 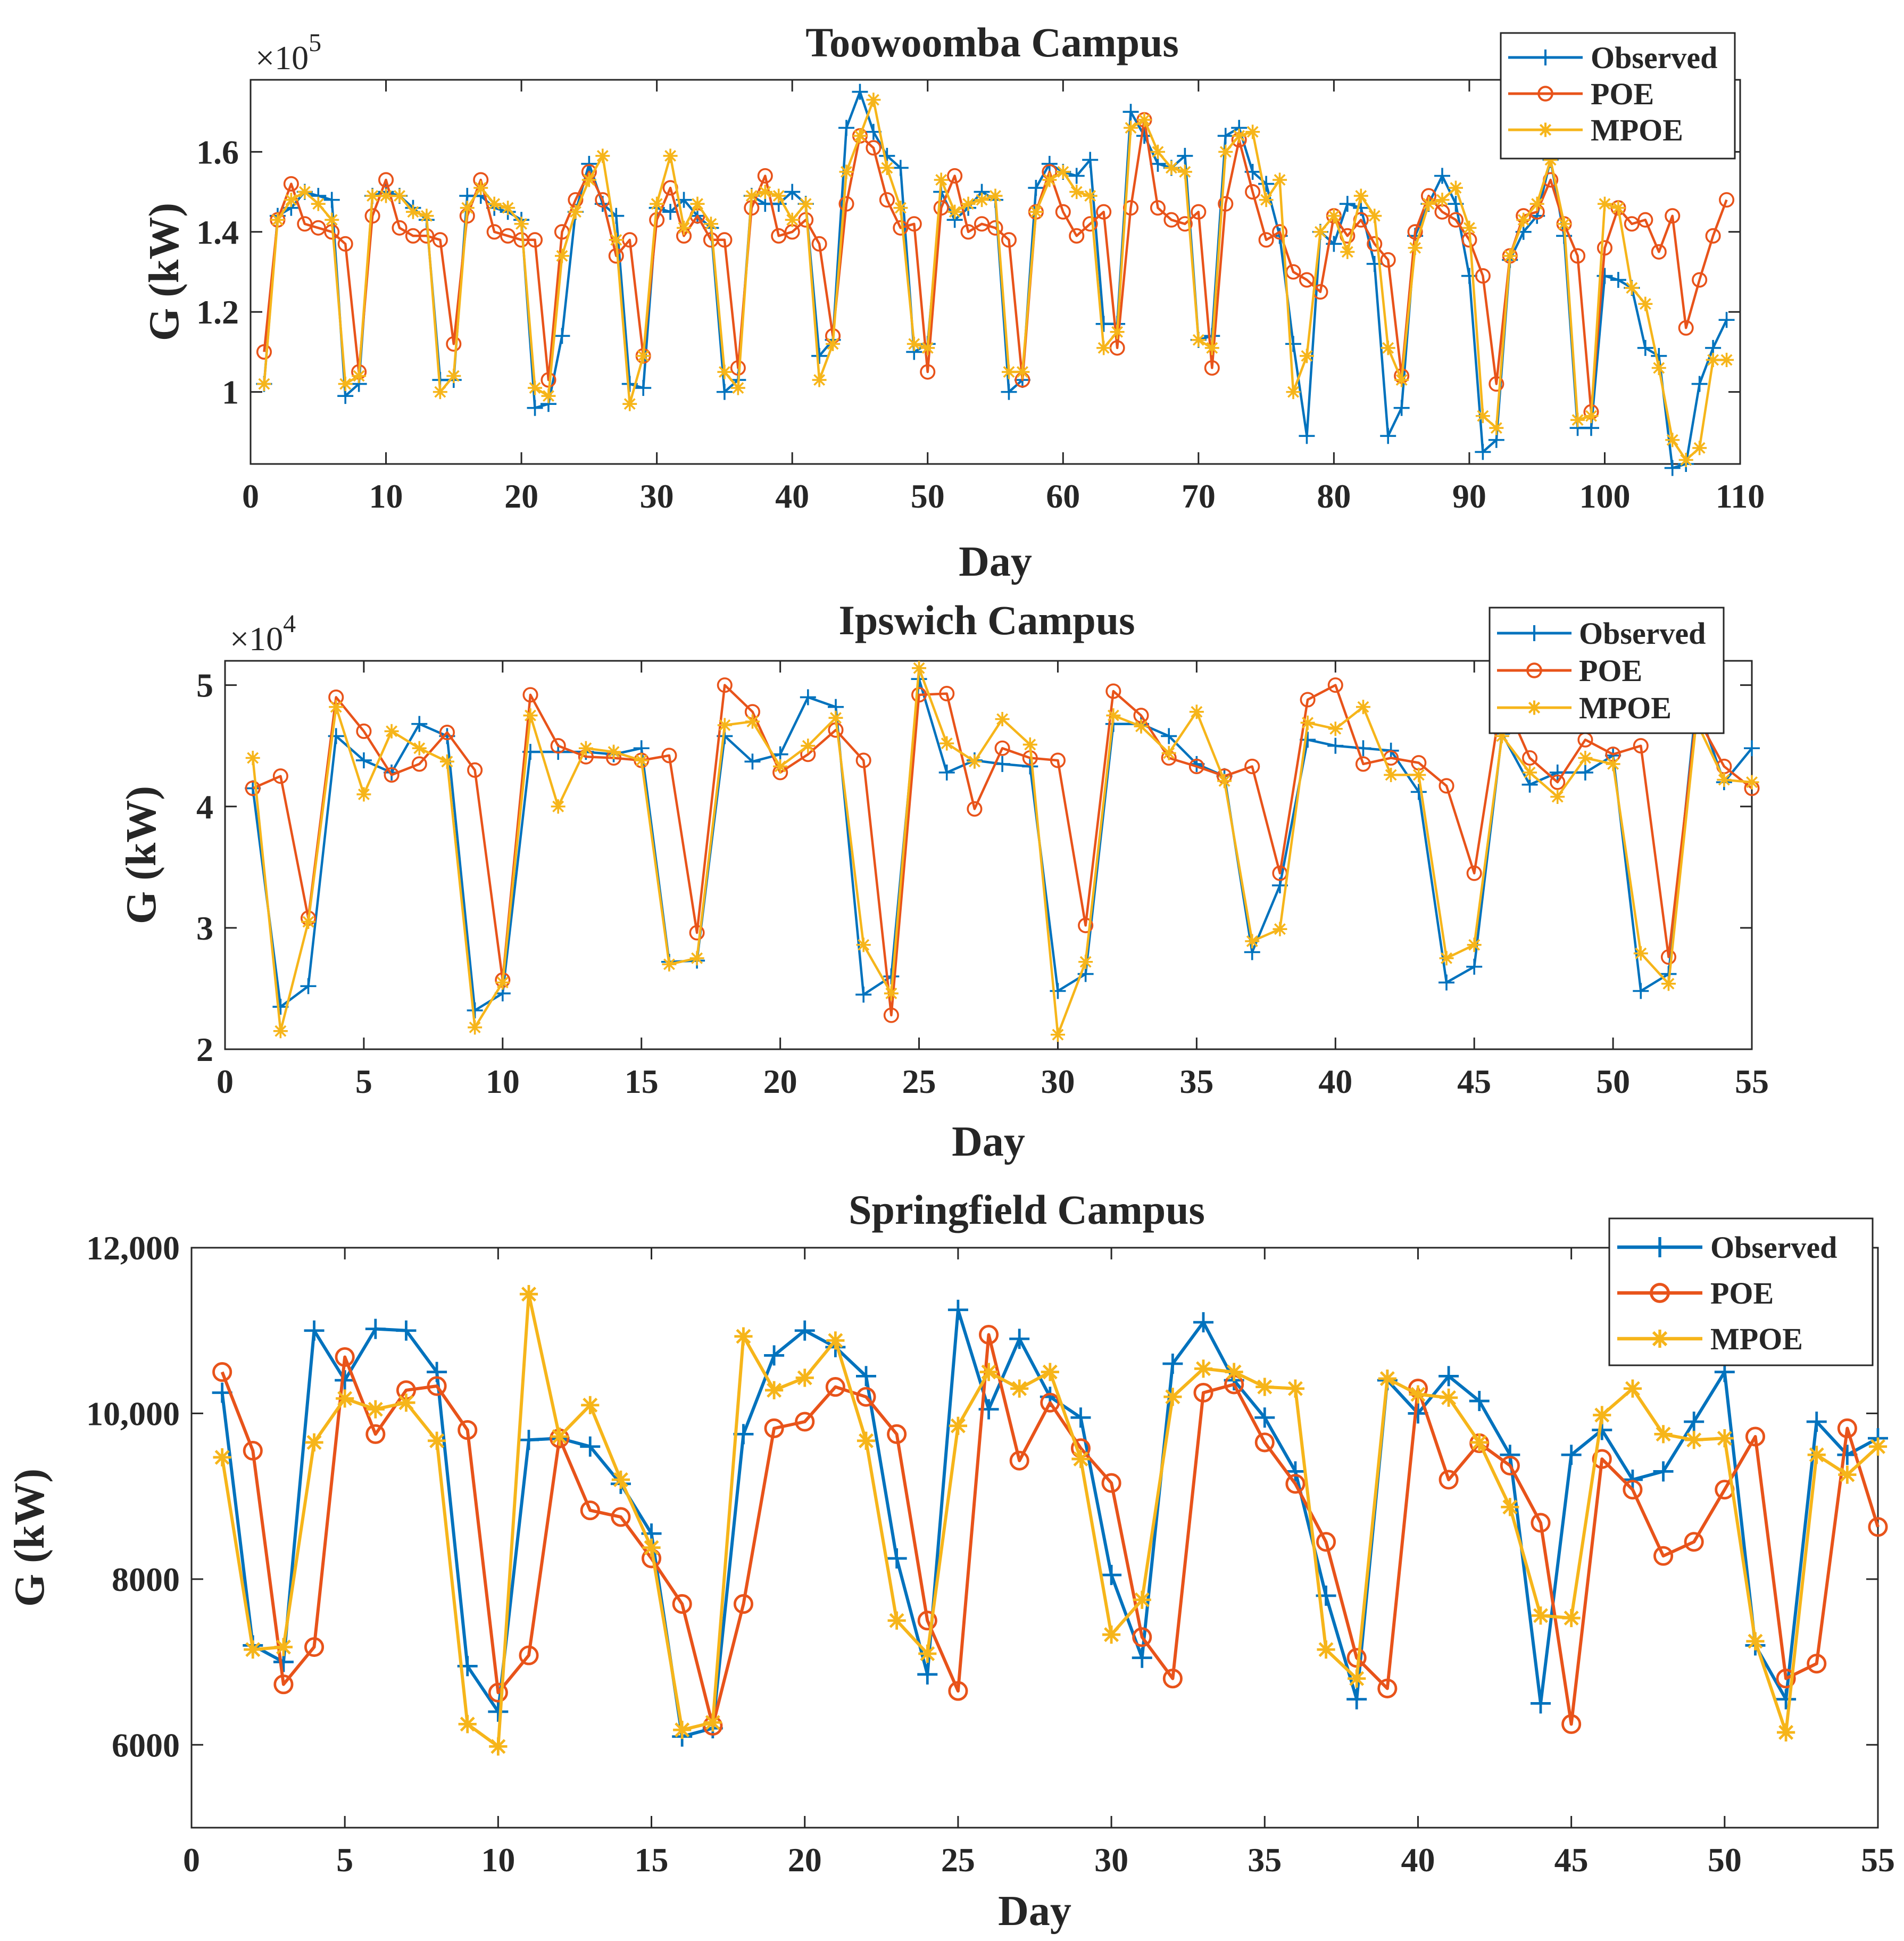 I want to click on x-tick-label: 10, so click(x=503, y=1081).